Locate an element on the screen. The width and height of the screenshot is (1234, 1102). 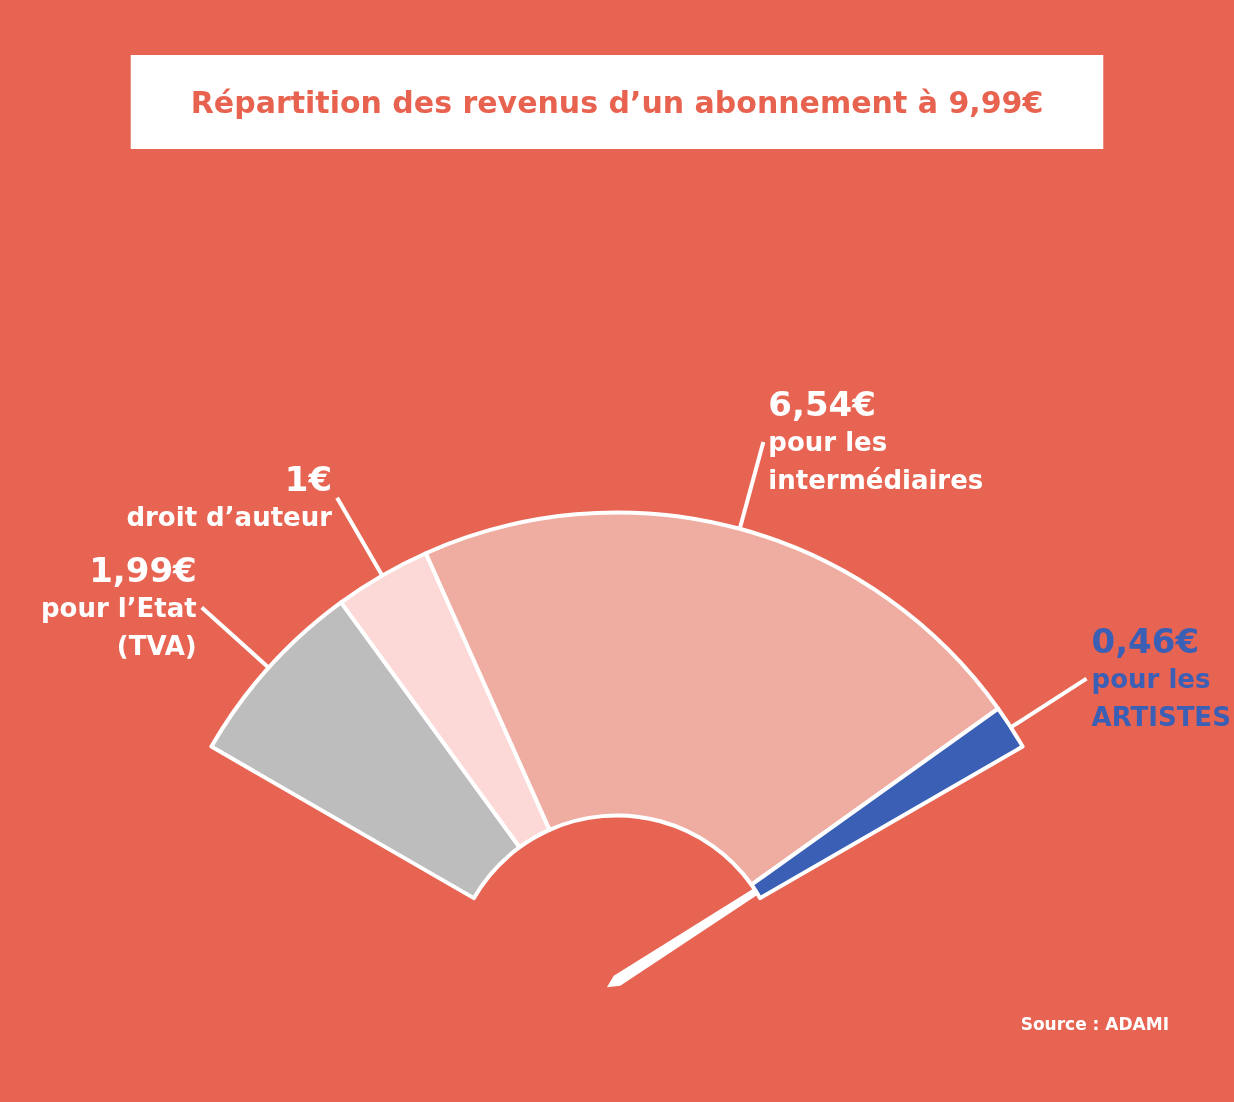
chart-title: Répartition des revenus d’un abonnement à 9,99€ is located at coordinates (617, 102).